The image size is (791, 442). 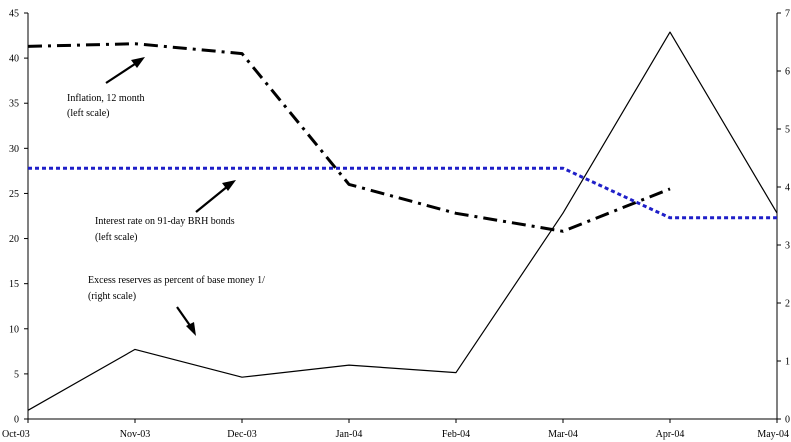 I want to click on left-tick-label: 20, so click(x=14, y=239).